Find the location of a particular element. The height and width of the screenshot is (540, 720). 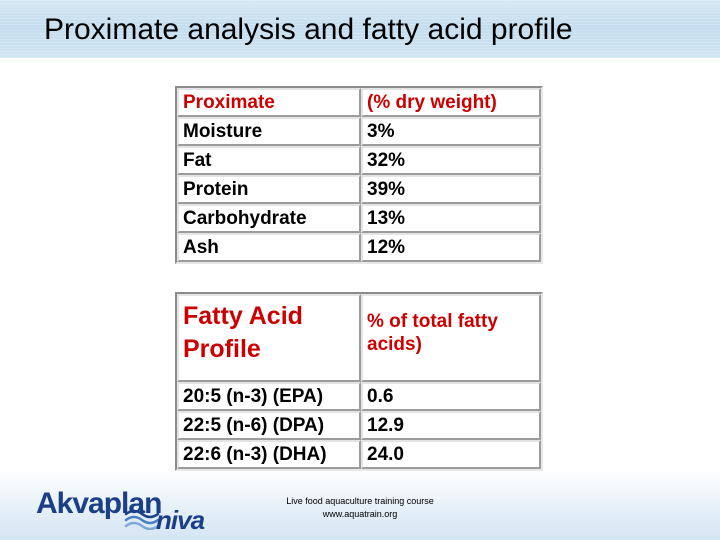

footer-course-name: Live food aquaculture training course is located at coordinates (360, 501).